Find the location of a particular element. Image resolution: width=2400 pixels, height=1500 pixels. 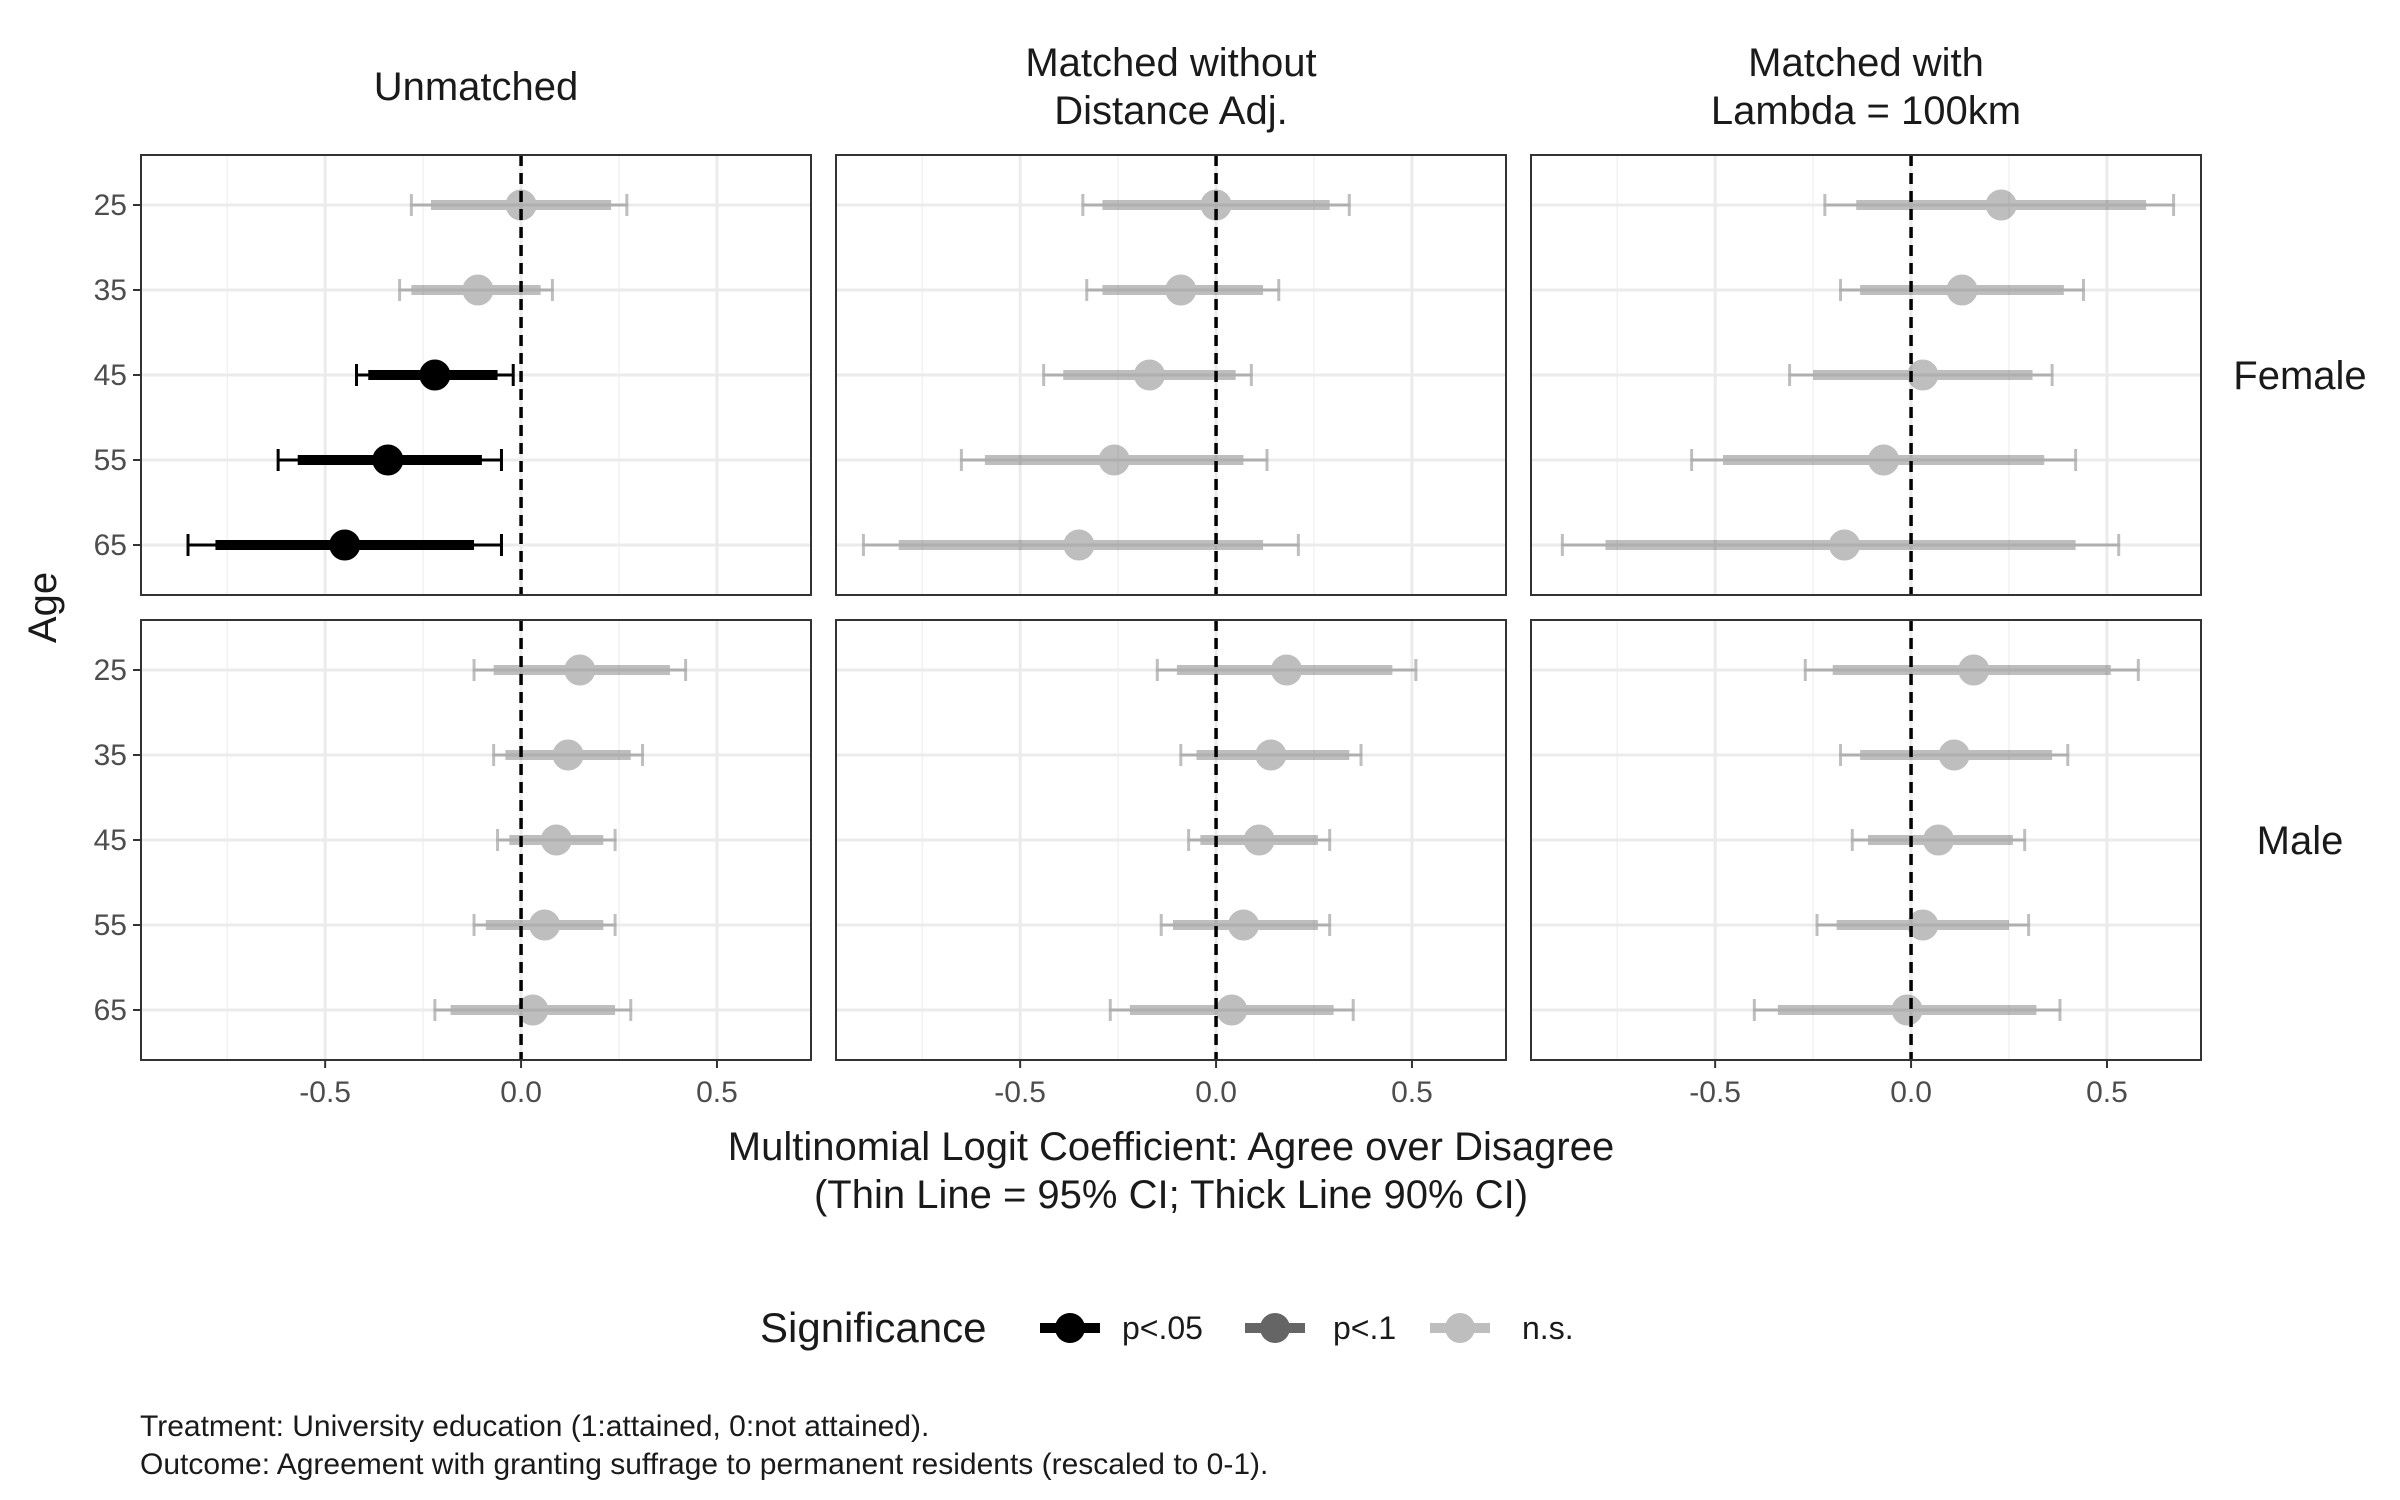

legend-key-p05 is located at coordinates (1070, 1328).